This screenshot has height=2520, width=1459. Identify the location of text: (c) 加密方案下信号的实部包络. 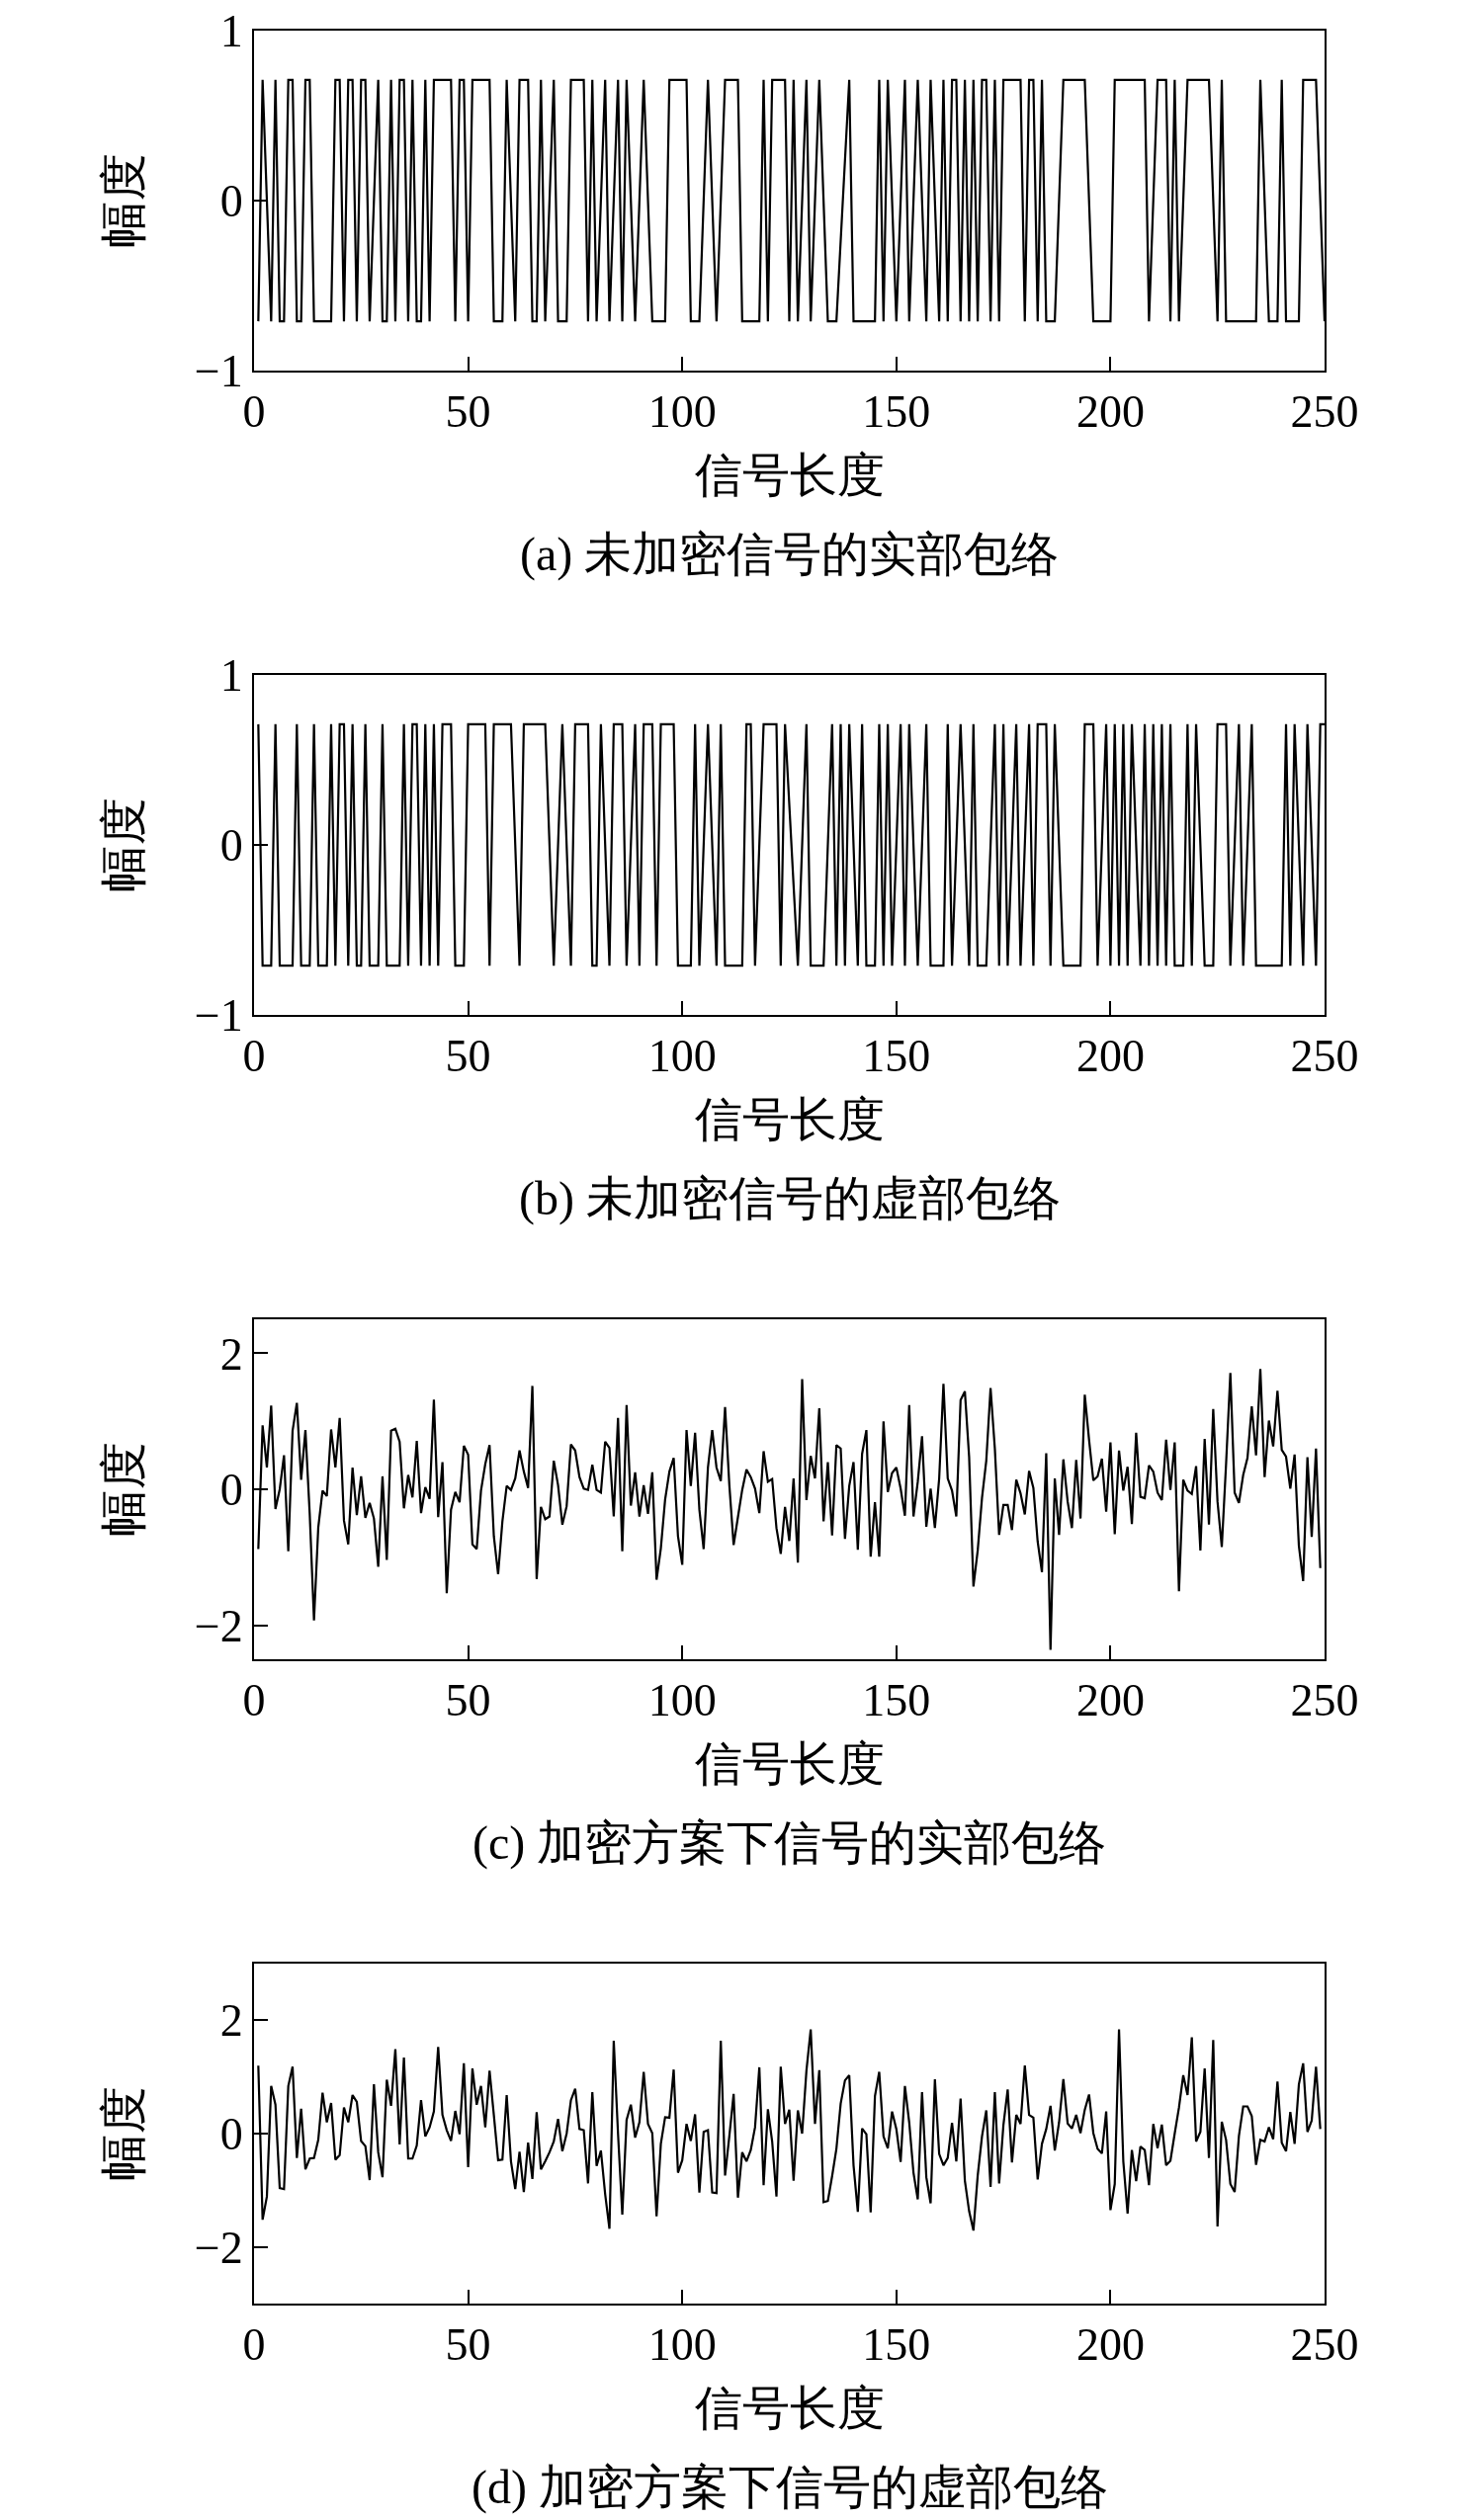
(789, 1843).